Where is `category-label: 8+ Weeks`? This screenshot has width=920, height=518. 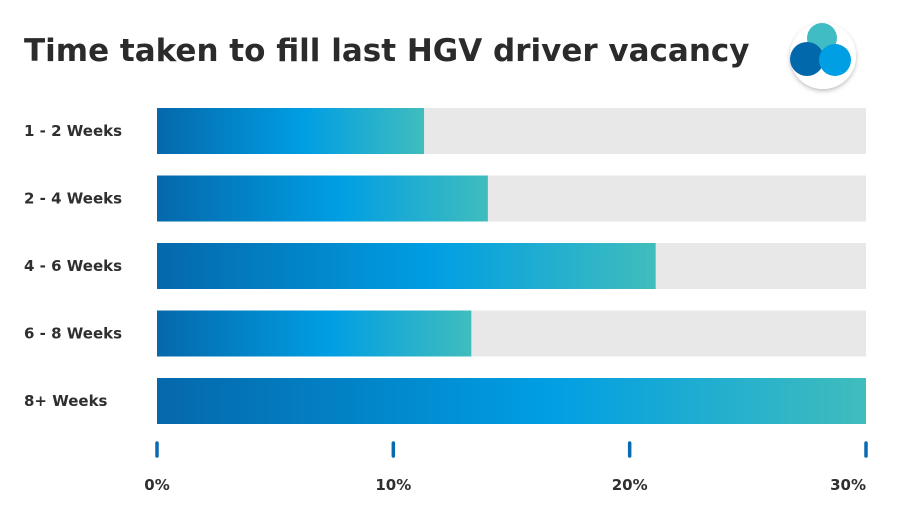
category-label: 8+ Weeks is located at coordinates (66, 401).